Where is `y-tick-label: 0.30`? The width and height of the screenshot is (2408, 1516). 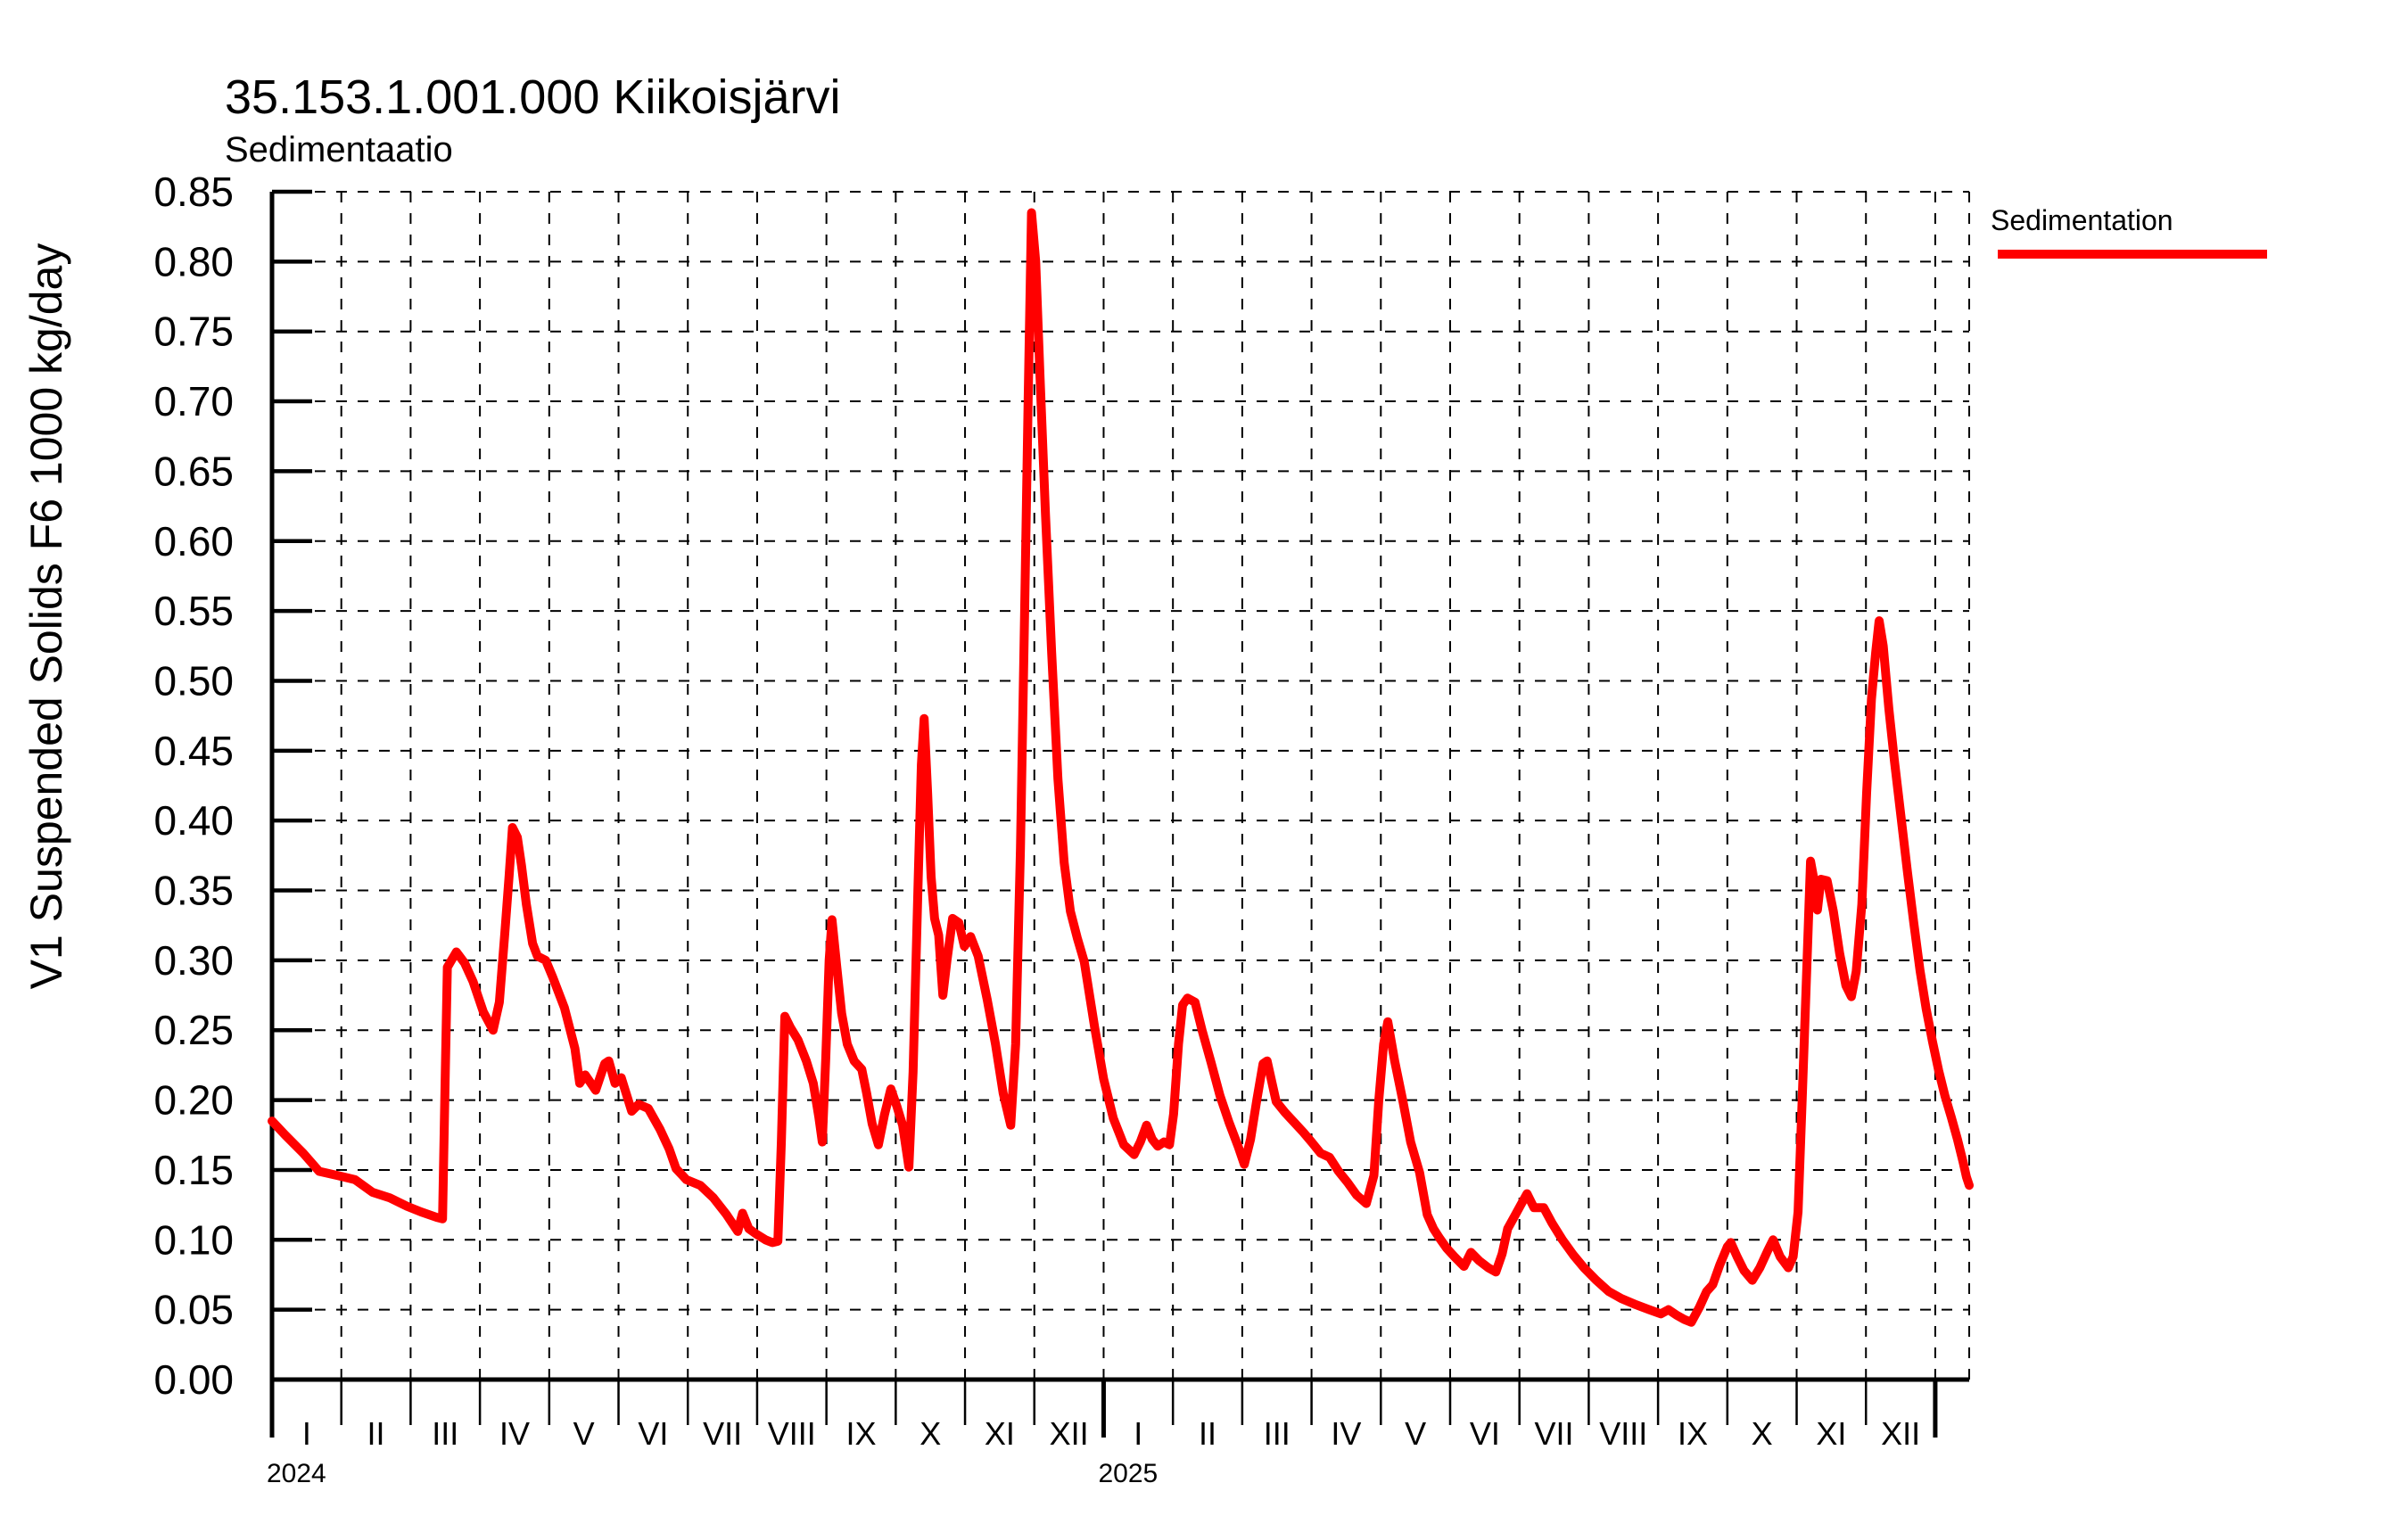
y-tick-label: 0.30 is located at coordinates (193, 960).